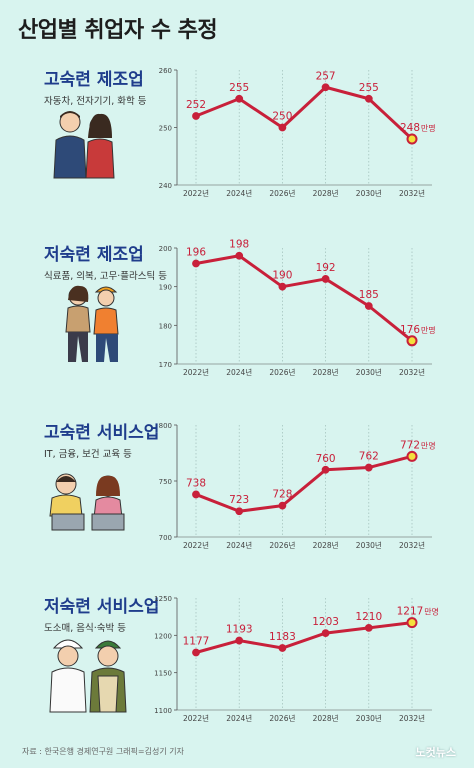  What do you see at coordinates (326, 268) in the screenshot?
I see `data-label: 192` at bounding box center [326, 268].